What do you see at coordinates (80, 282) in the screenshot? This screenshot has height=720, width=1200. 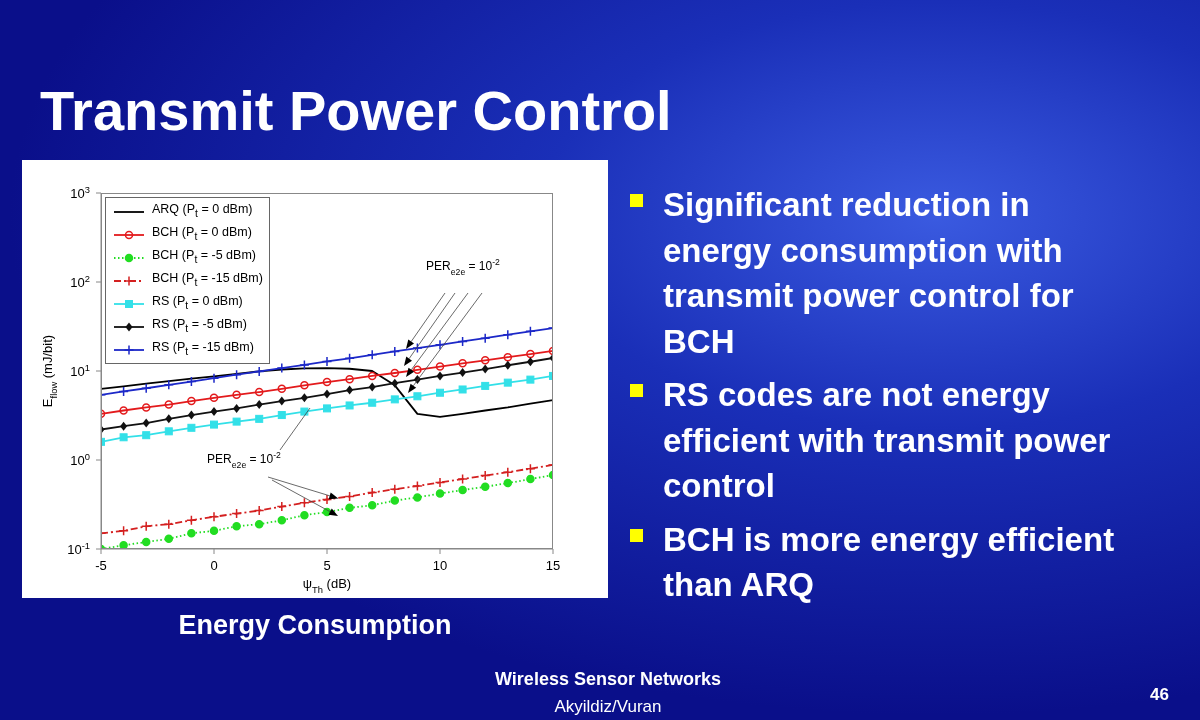 I see `y-tick-label: 10$^{2}$` at bounding box center [80, 282].